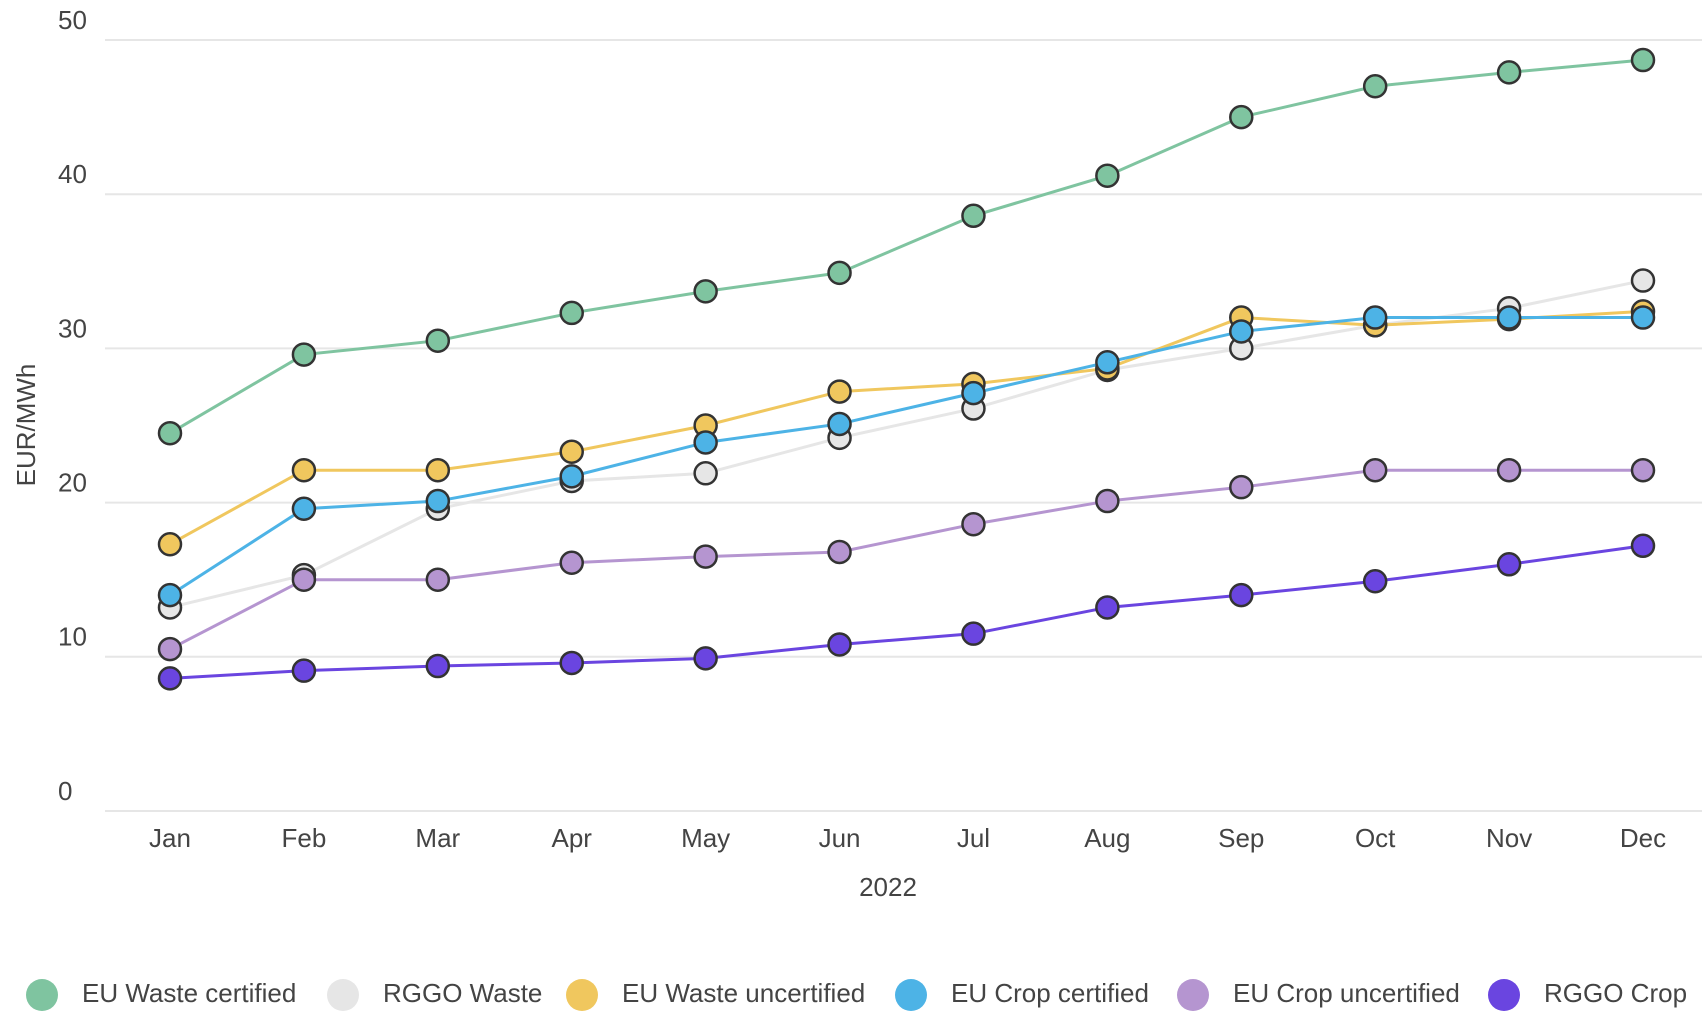 This screenshot has height=1014, width=1702. What do you see at coordinates (1615, 993) in the screenshot?
I see `legend-label: RGGO Crop` at bounding box center [1615, 993].